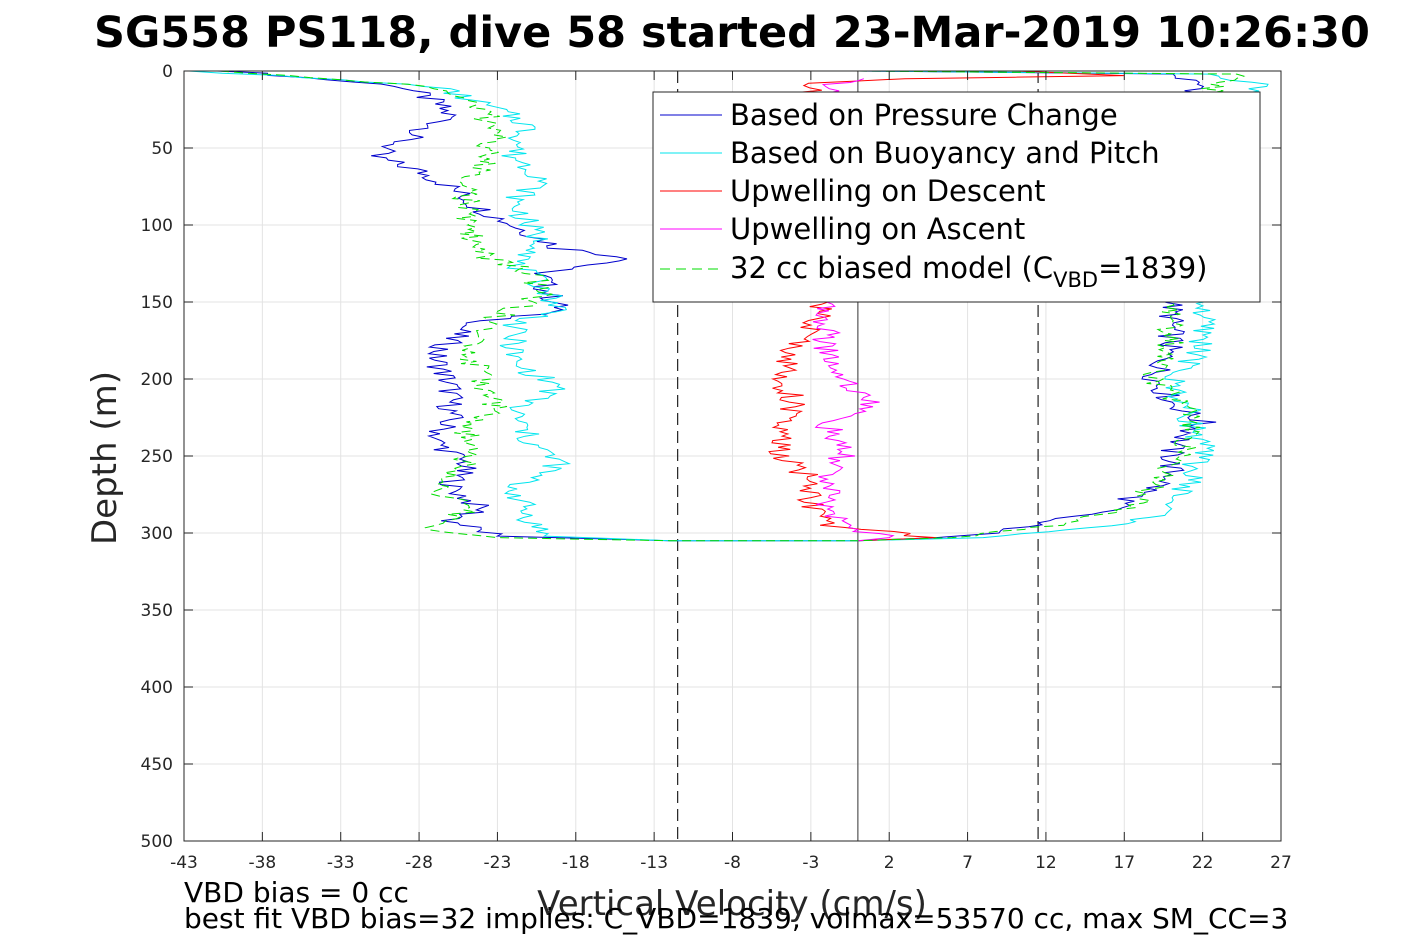 The width and height of the screenshot is (1417, 945). I want to click on y-tick-label: 450, so click(157, 765).